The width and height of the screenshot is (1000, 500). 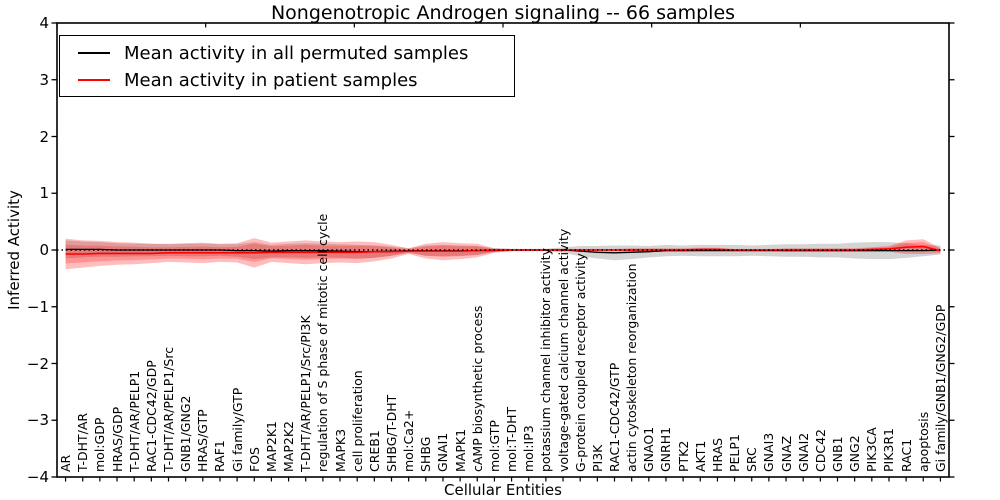 I want to click on x-category-label: Gi family/GTP, so click(x=237, y=429).